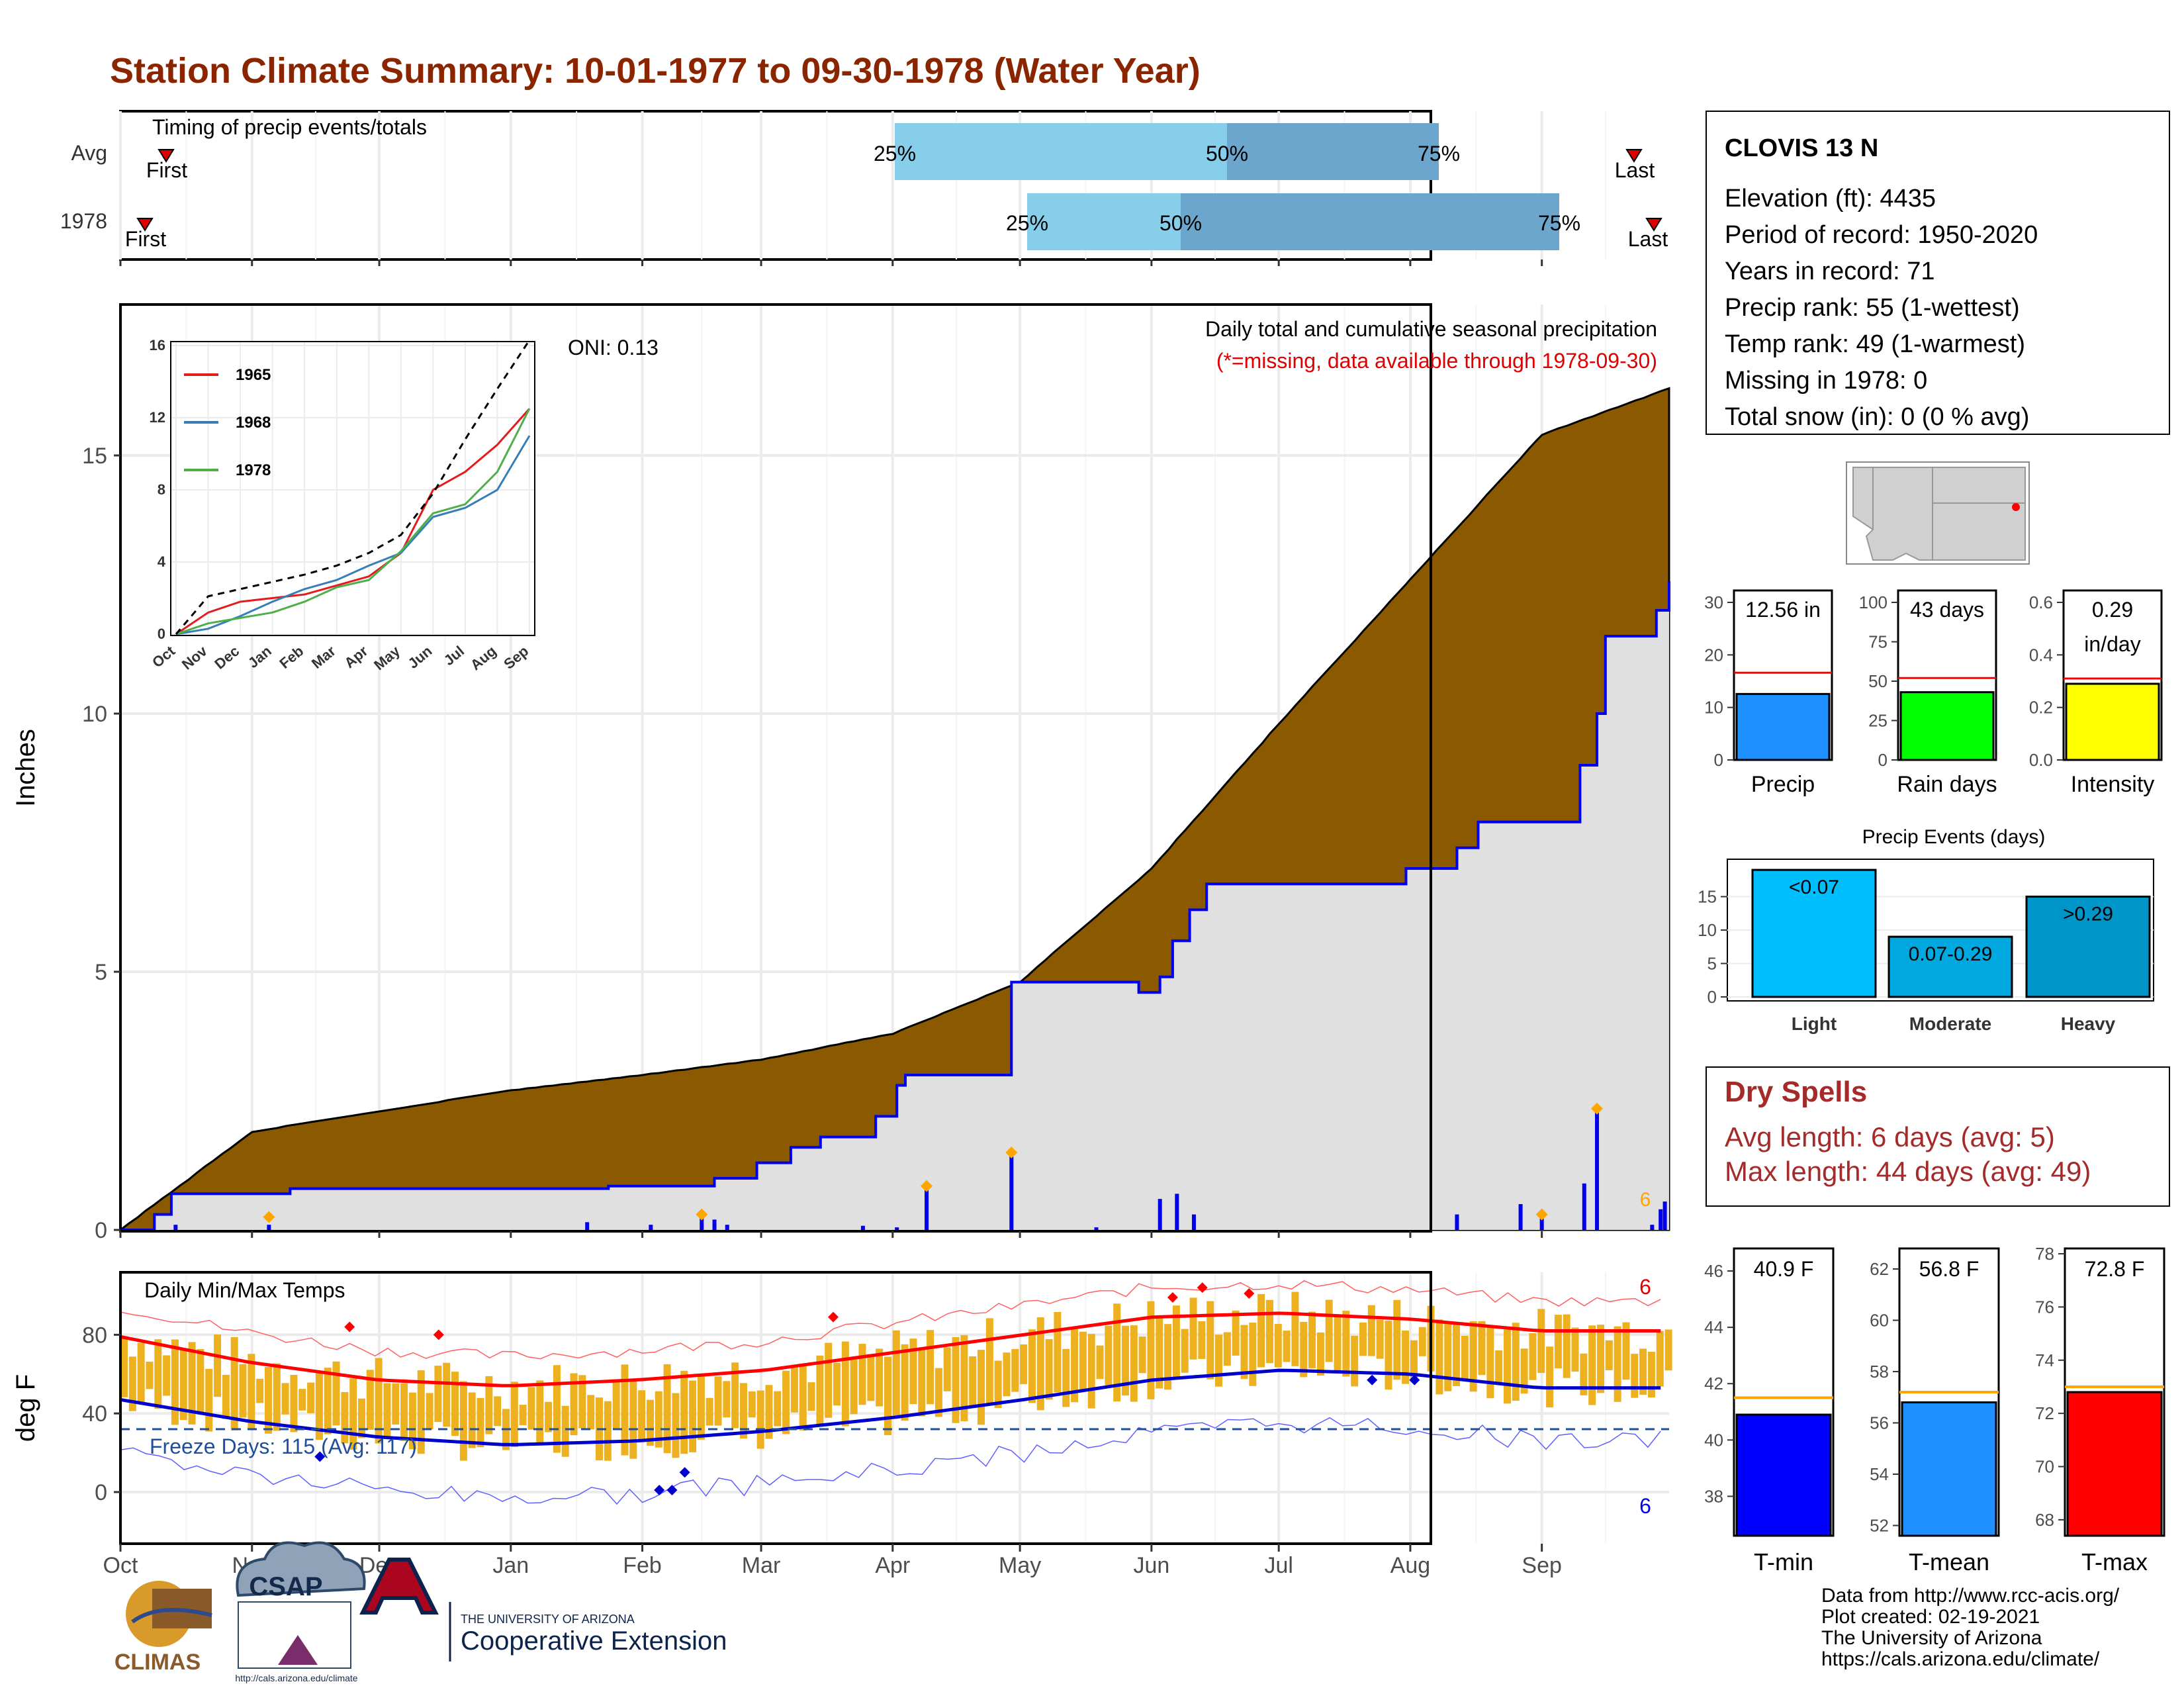  I want to click on timing-avg-p25: 25%, so click(895, 153).